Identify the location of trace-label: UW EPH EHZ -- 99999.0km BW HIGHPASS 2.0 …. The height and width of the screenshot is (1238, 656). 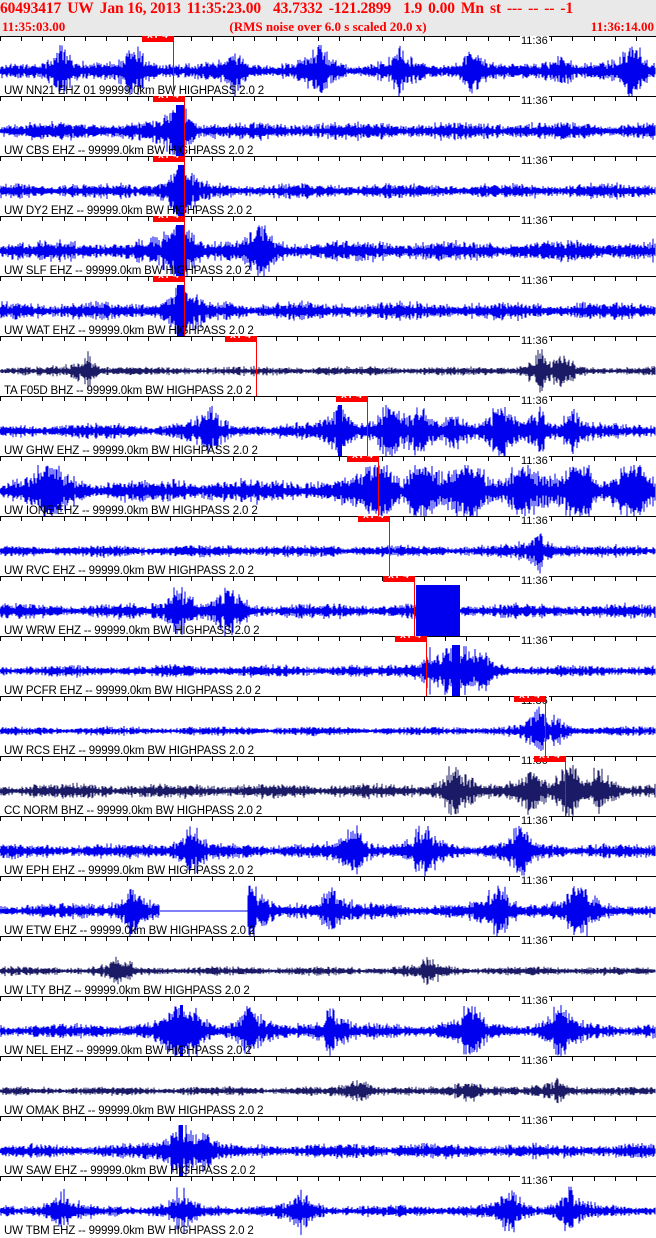
(129, 870).